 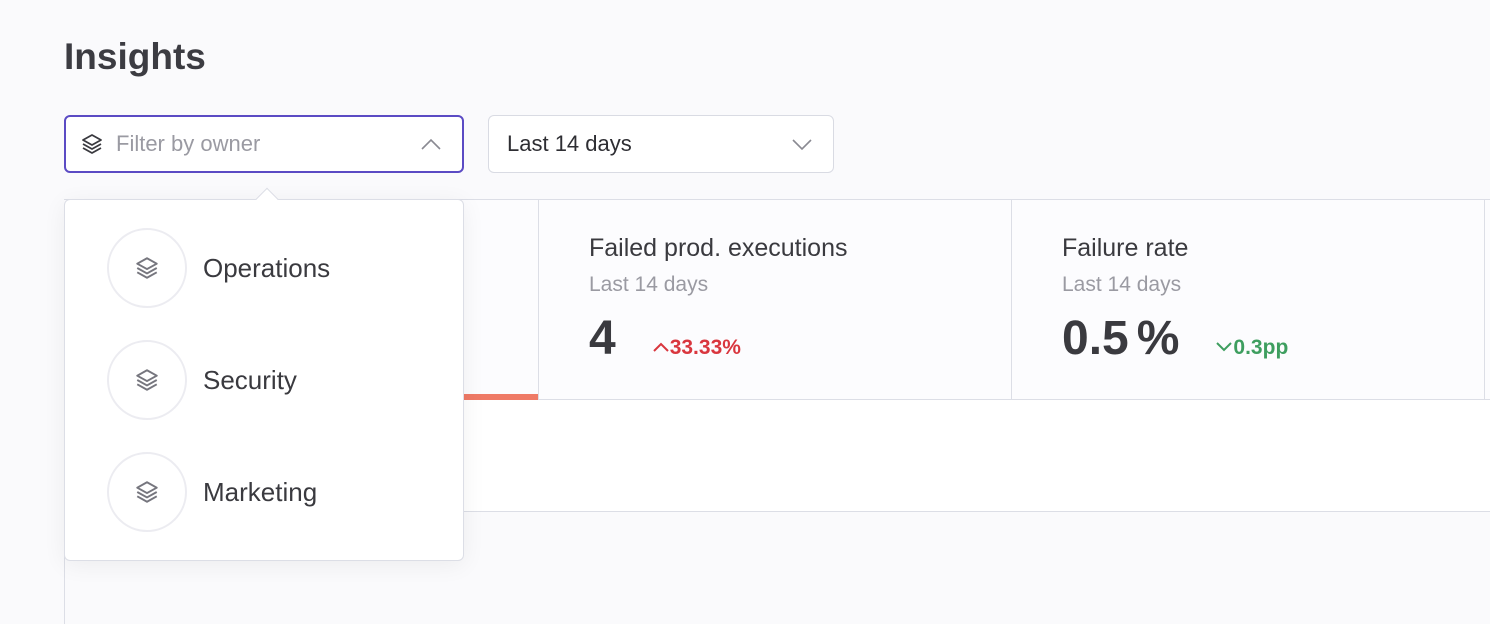 What do you see at coordinates (1248, 300) in the screenshot?
I see `metric-card-failure-rate: Failure rate Last 14 days 0.5% 0.3pp` at bounding box center [1248, 300].